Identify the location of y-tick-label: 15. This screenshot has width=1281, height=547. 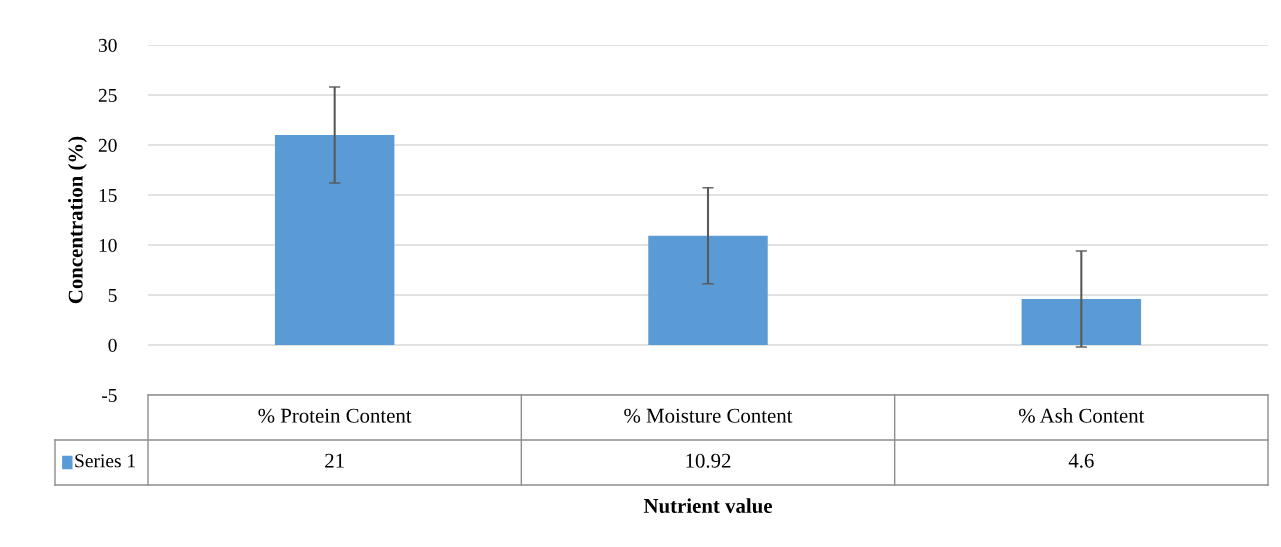
(108, 195).